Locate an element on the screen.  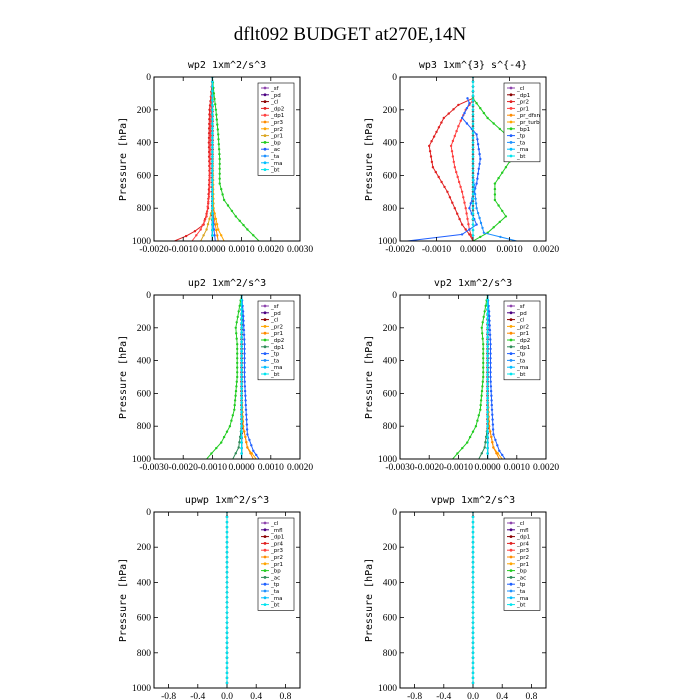
series-group is located at coordinates (473, 600).